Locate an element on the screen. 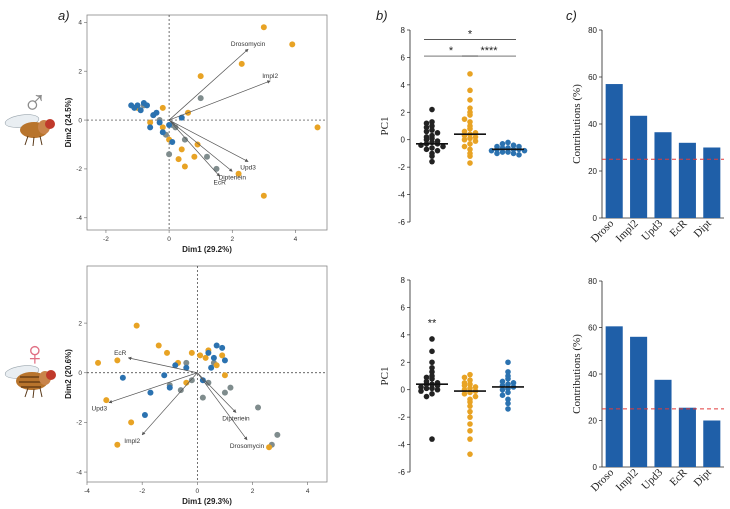 The image size is (730, 509). y-tick-label: -6 is located at coordinates (402, 472).